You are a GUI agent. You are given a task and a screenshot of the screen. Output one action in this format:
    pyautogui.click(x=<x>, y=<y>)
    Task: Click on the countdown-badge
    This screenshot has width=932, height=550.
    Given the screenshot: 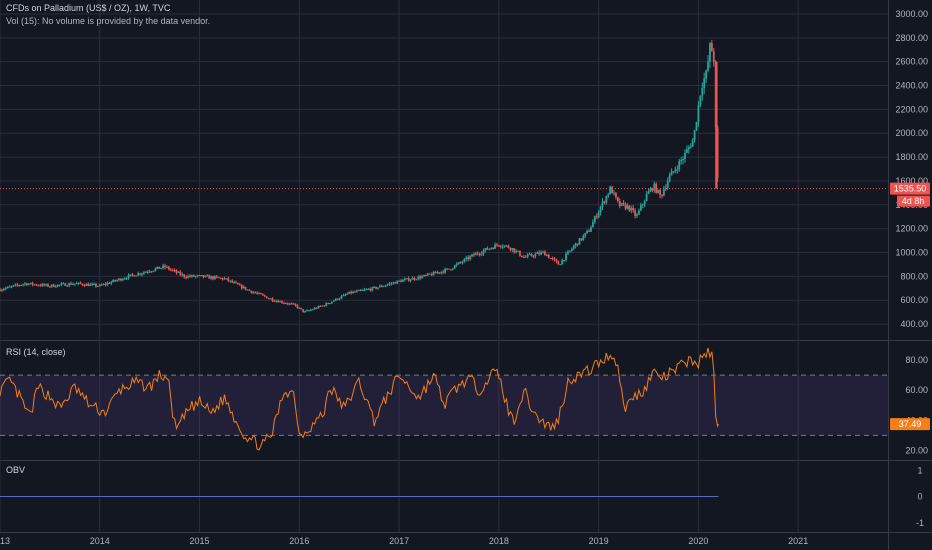 What is the action you would take?
    pyautogui.click(x=913, y=201)
    